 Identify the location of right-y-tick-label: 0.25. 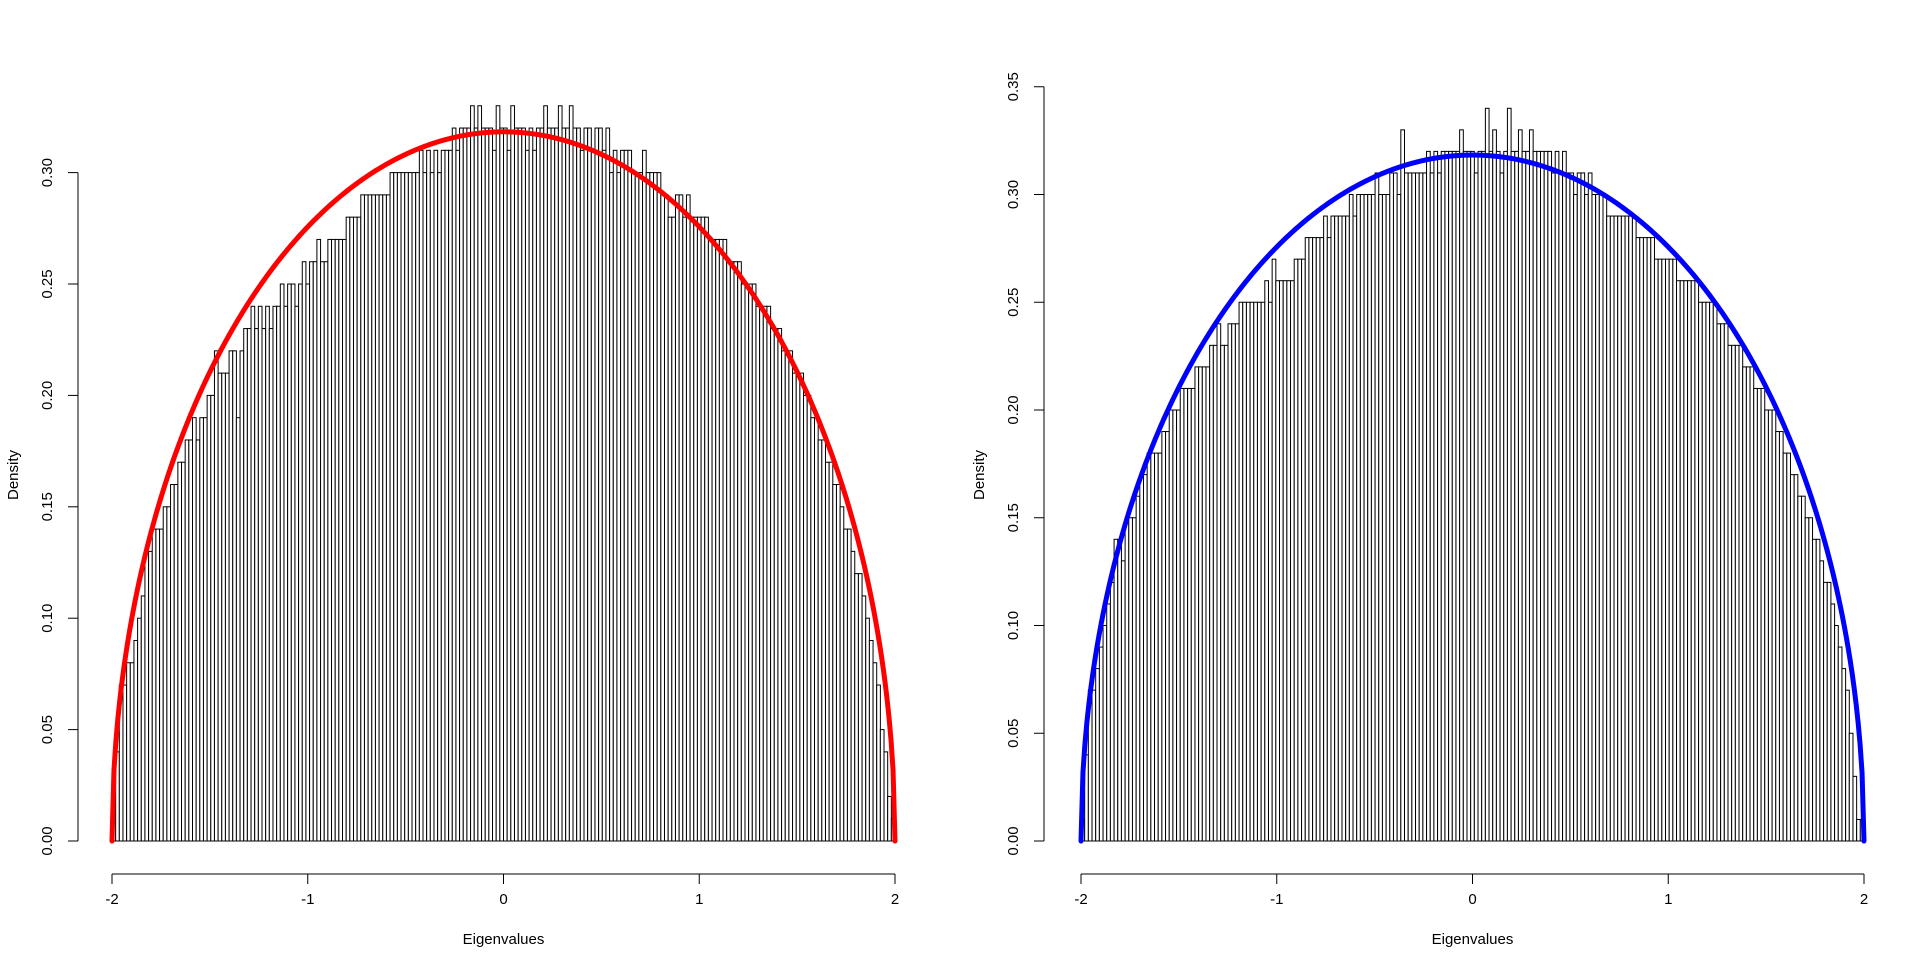
(1013, 302).